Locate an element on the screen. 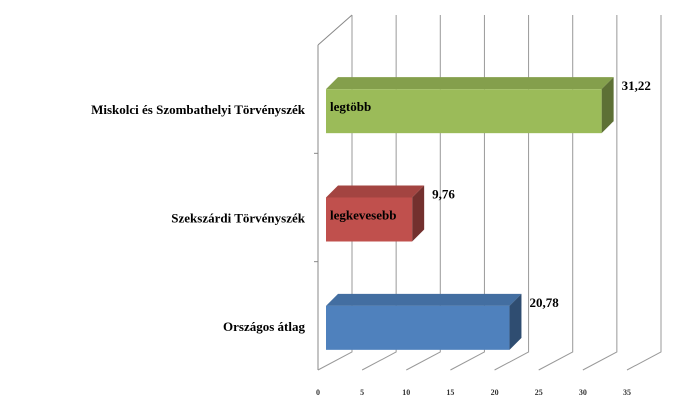 Image resolution: width=682 pixels, height=411 pixels. x-tick-label: 0 is located at coordinates (318, 392).